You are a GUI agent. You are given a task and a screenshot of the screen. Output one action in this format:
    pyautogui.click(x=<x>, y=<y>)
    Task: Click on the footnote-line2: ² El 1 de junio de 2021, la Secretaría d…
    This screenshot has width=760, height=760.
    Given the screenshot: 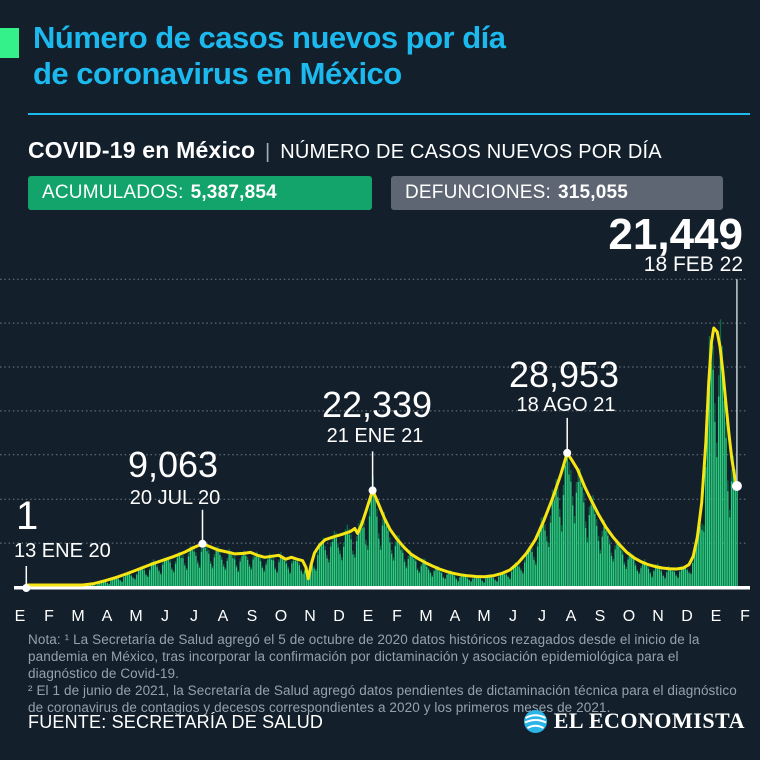 What is the action you would take?
    pyautogui.click(x=382, y=699)
    